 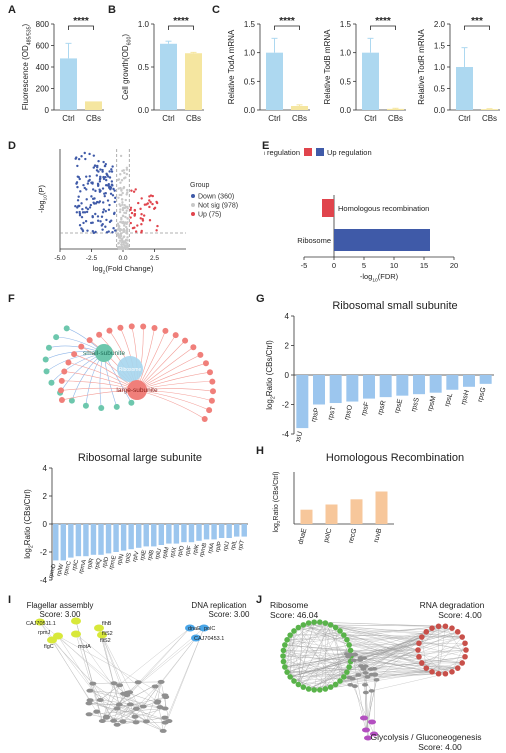 I want to click on bar-rplF, so click(x=191, y=533).